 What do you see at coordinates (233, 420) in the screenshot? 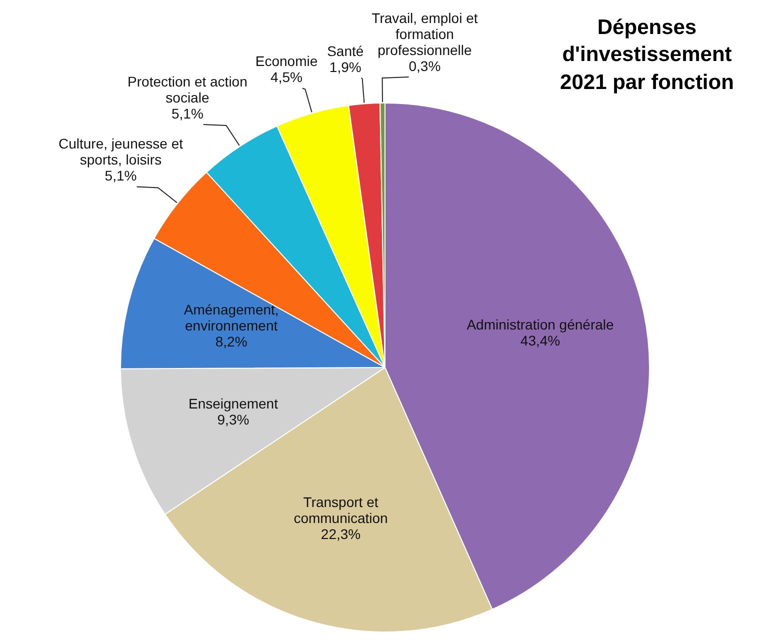
I see `data-label: 9,3%` at bounding box center [233, 420].